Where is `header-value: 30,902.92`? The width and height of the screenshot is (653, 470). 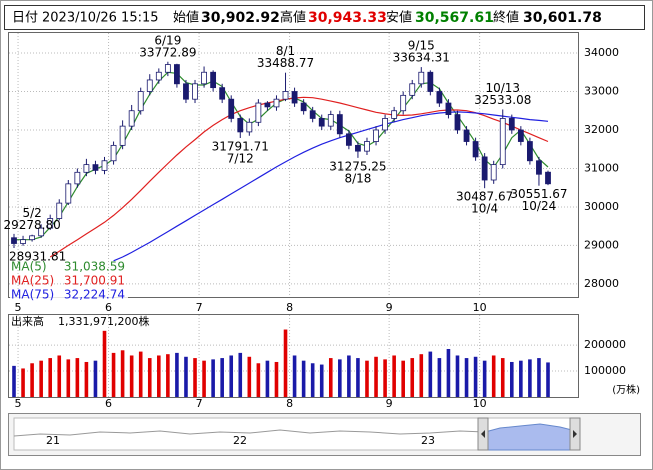 header-value: 30,902.92 is located at coordinates (240, 18).